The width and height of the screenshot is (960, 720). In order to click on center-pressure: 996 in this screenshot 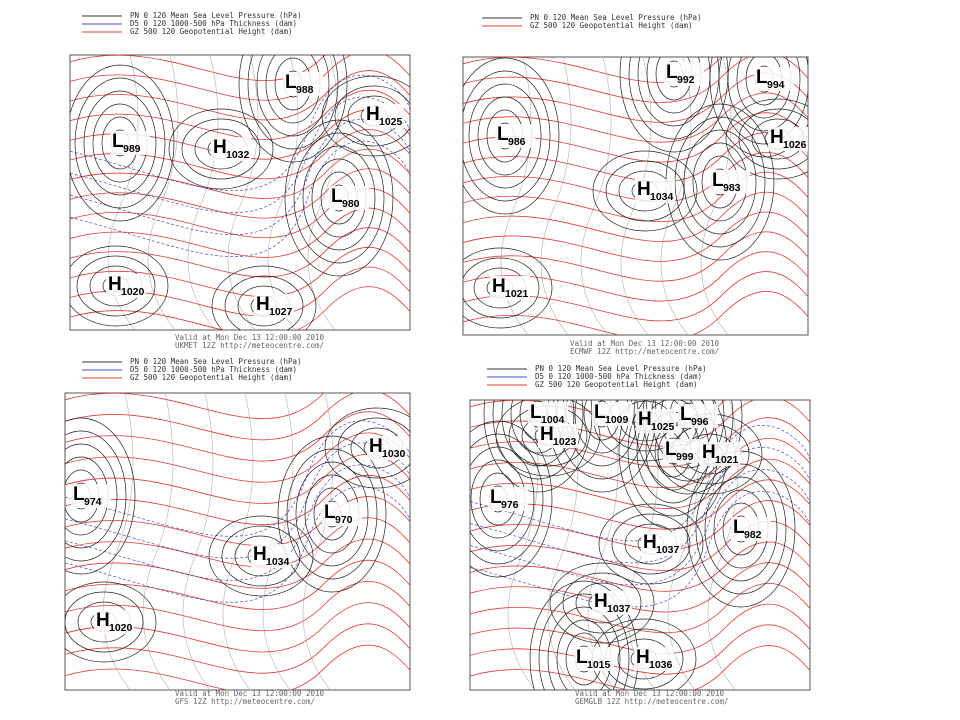, I will do `click(700, 422)`.